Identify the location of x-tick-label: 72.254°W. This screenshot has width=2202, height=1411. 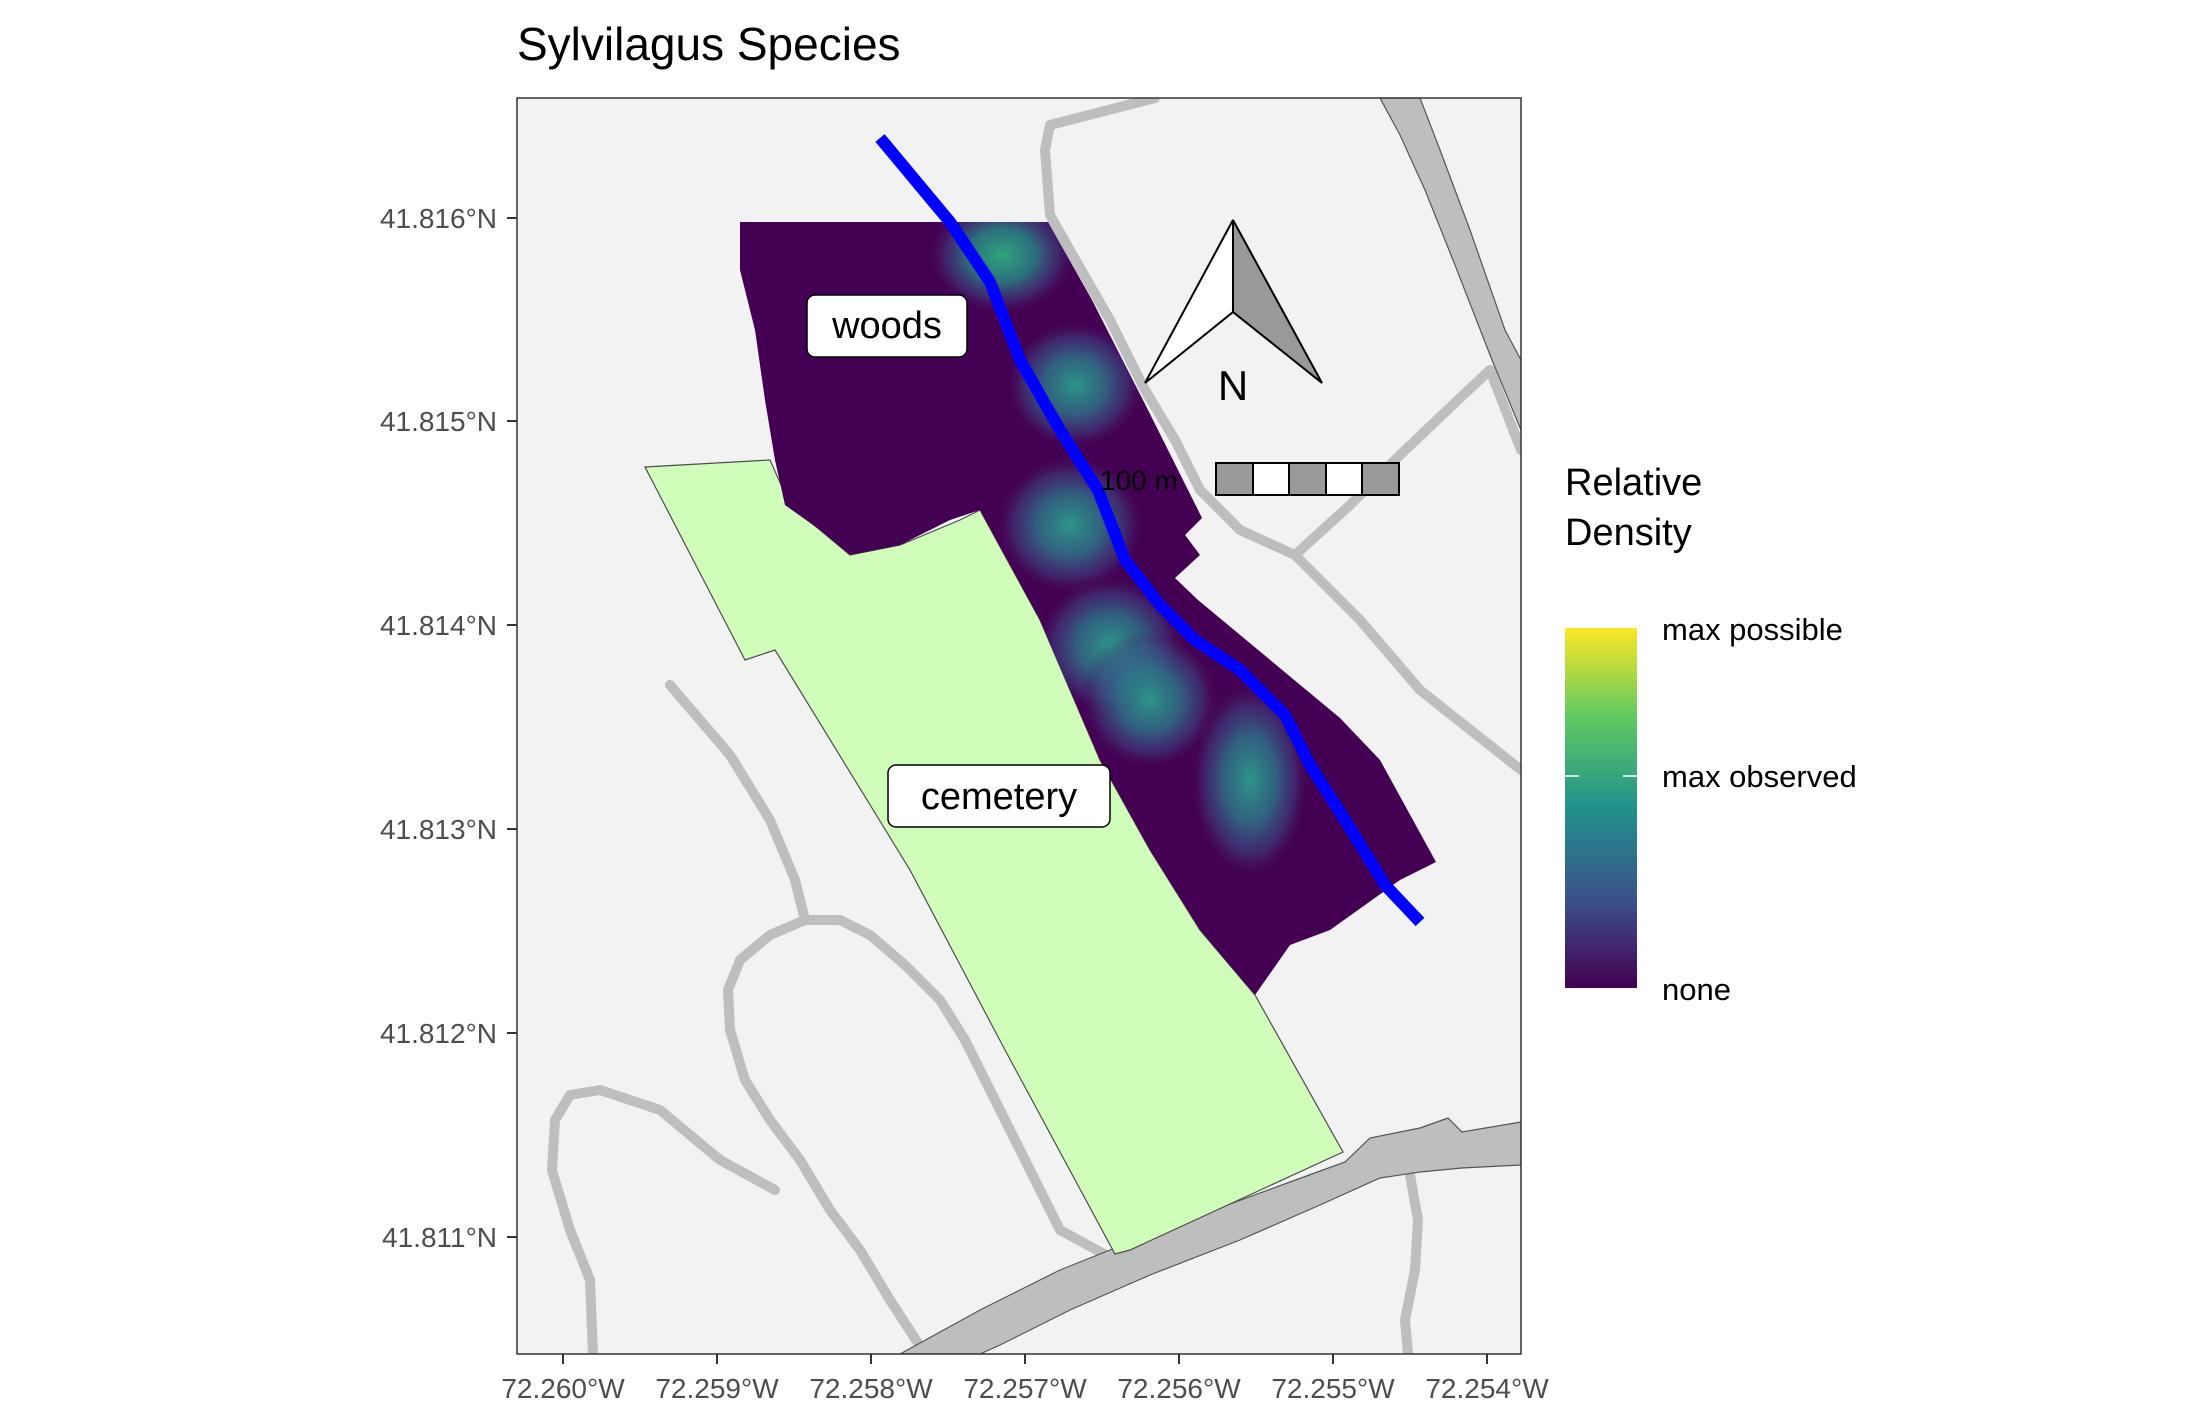
(1487, 1388).